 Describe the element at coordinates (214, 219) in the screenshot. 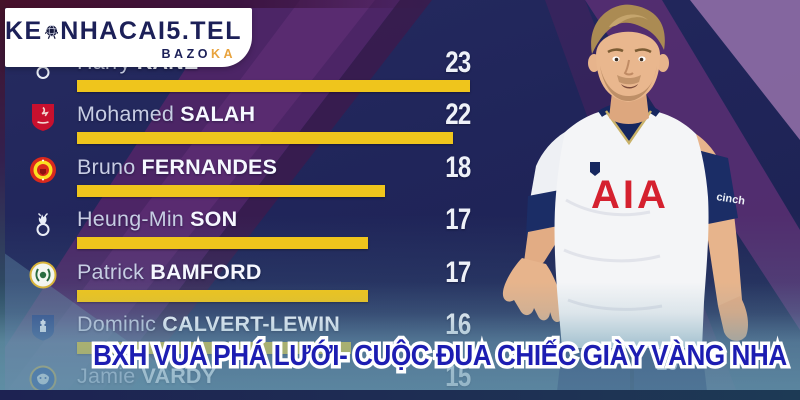

I see `player-last-name: SON` at that location.